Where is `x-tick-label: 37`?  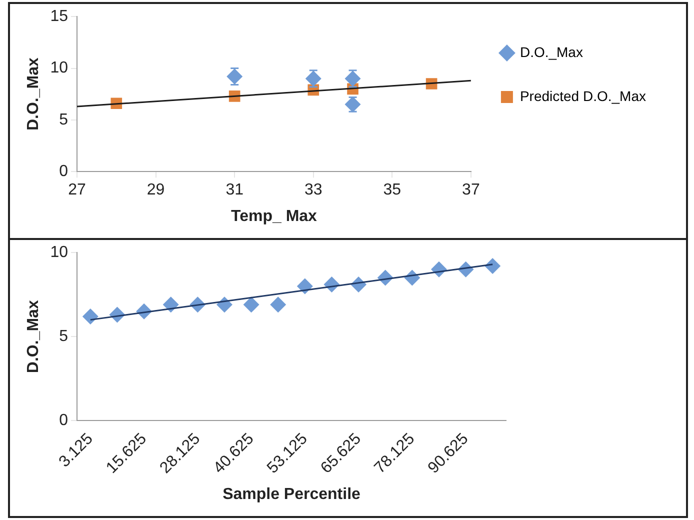
x-tick-label: 37 is located at coordinates (471, 190).